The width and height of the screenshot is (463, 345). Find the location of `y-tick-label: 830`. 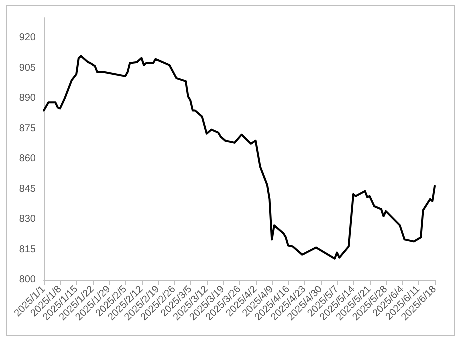

y-tick-label: 830 is located at coordinates (27, 220).